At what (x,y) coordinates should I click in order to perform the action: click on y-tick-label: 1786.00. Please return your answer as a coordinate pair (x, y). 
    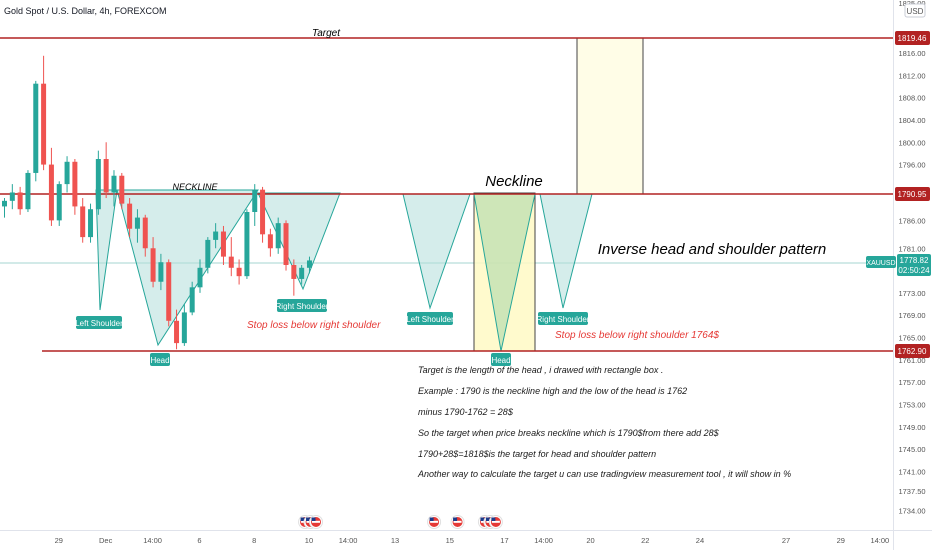
    Looking at the image, I should click on (911, 220).